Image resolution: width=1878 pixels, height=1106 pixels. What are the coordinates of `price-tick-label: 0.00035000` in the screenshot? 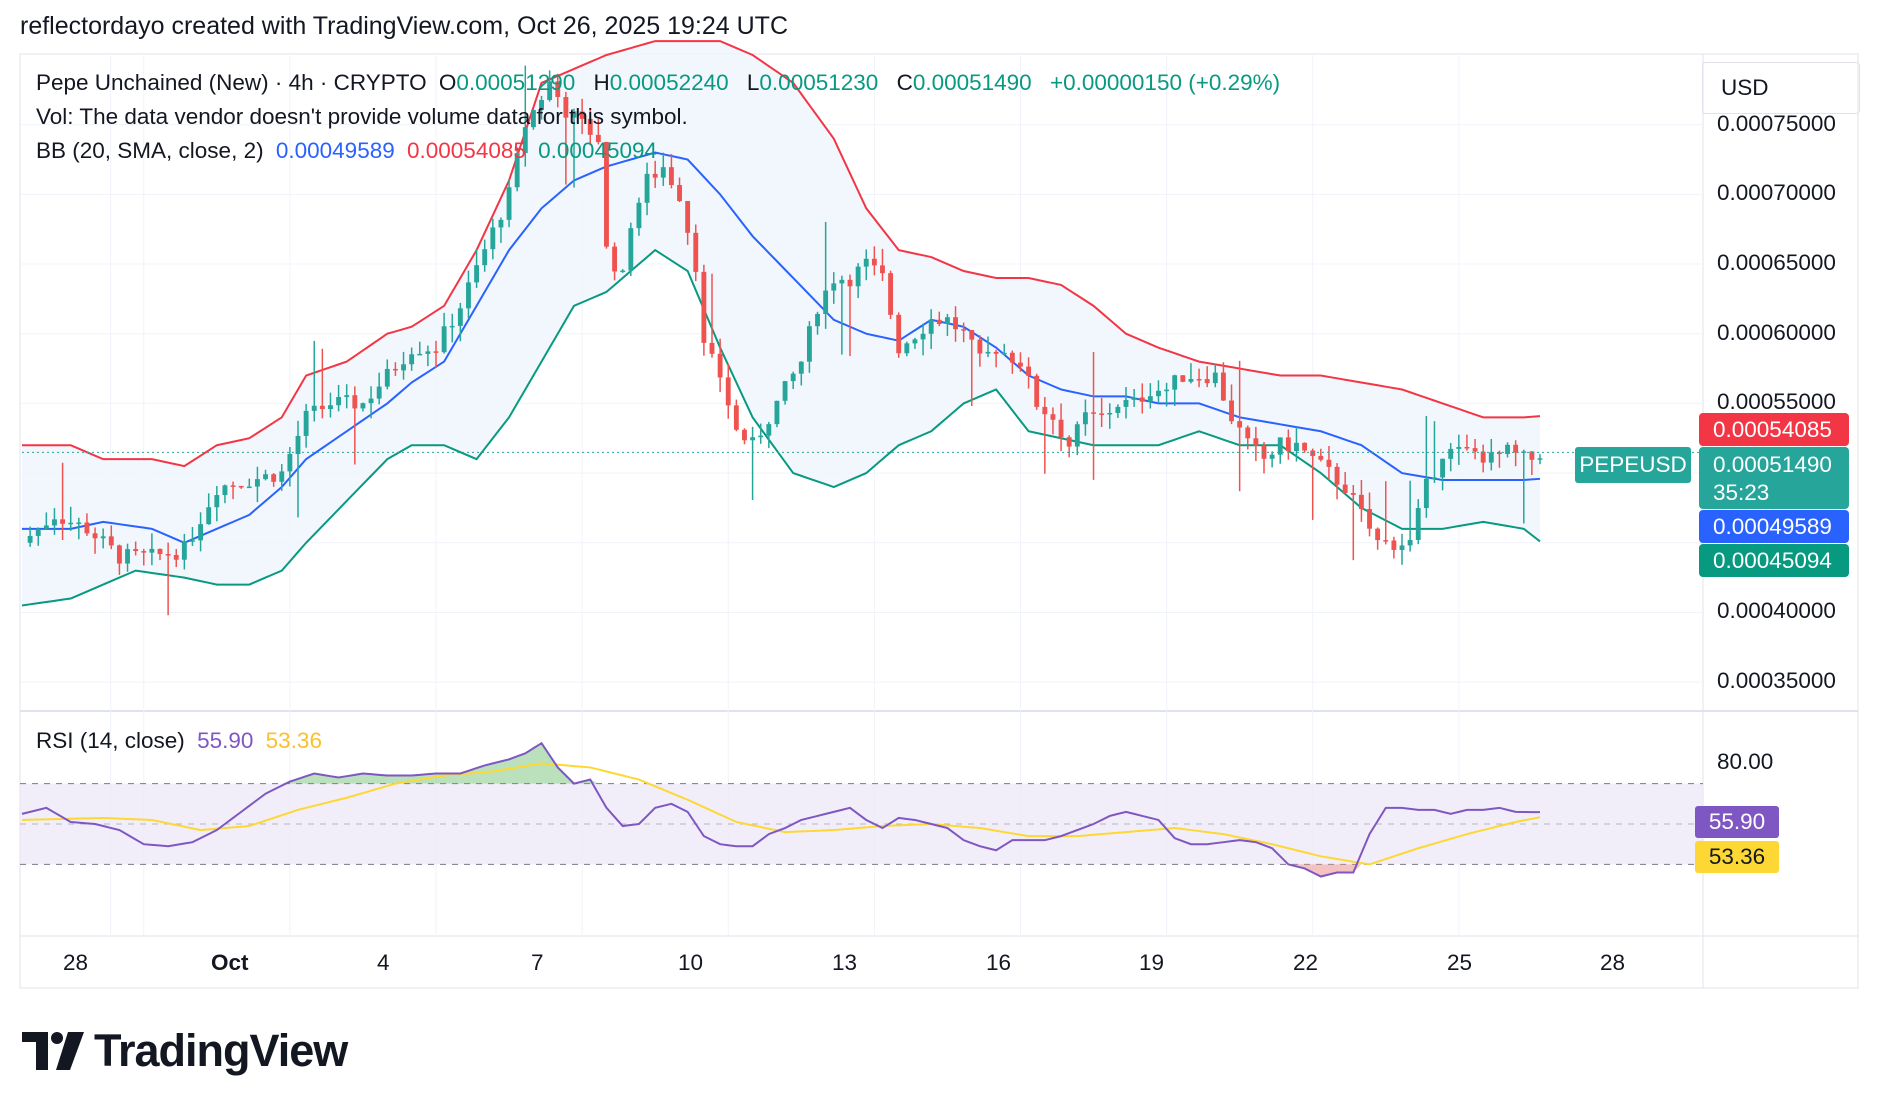 It's located at (1776, 681).